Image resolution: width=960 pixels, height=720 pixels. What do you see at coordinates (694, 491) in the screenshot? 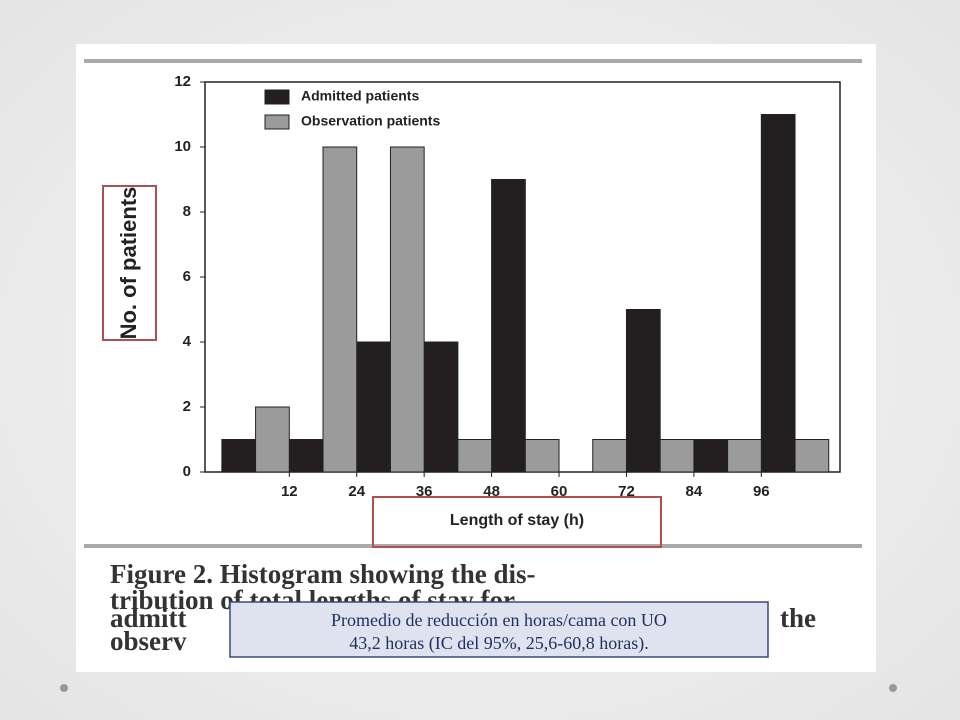
I see `x-tick-label: 84` at bounding box center [694, 491].